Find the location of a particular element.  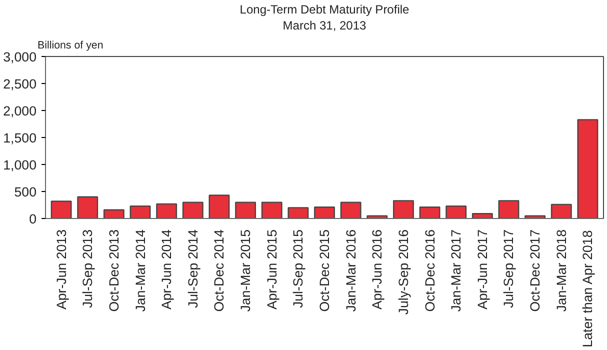

x-tick-label: Jul-Sep 2014 is located at coordinates (192, 268).